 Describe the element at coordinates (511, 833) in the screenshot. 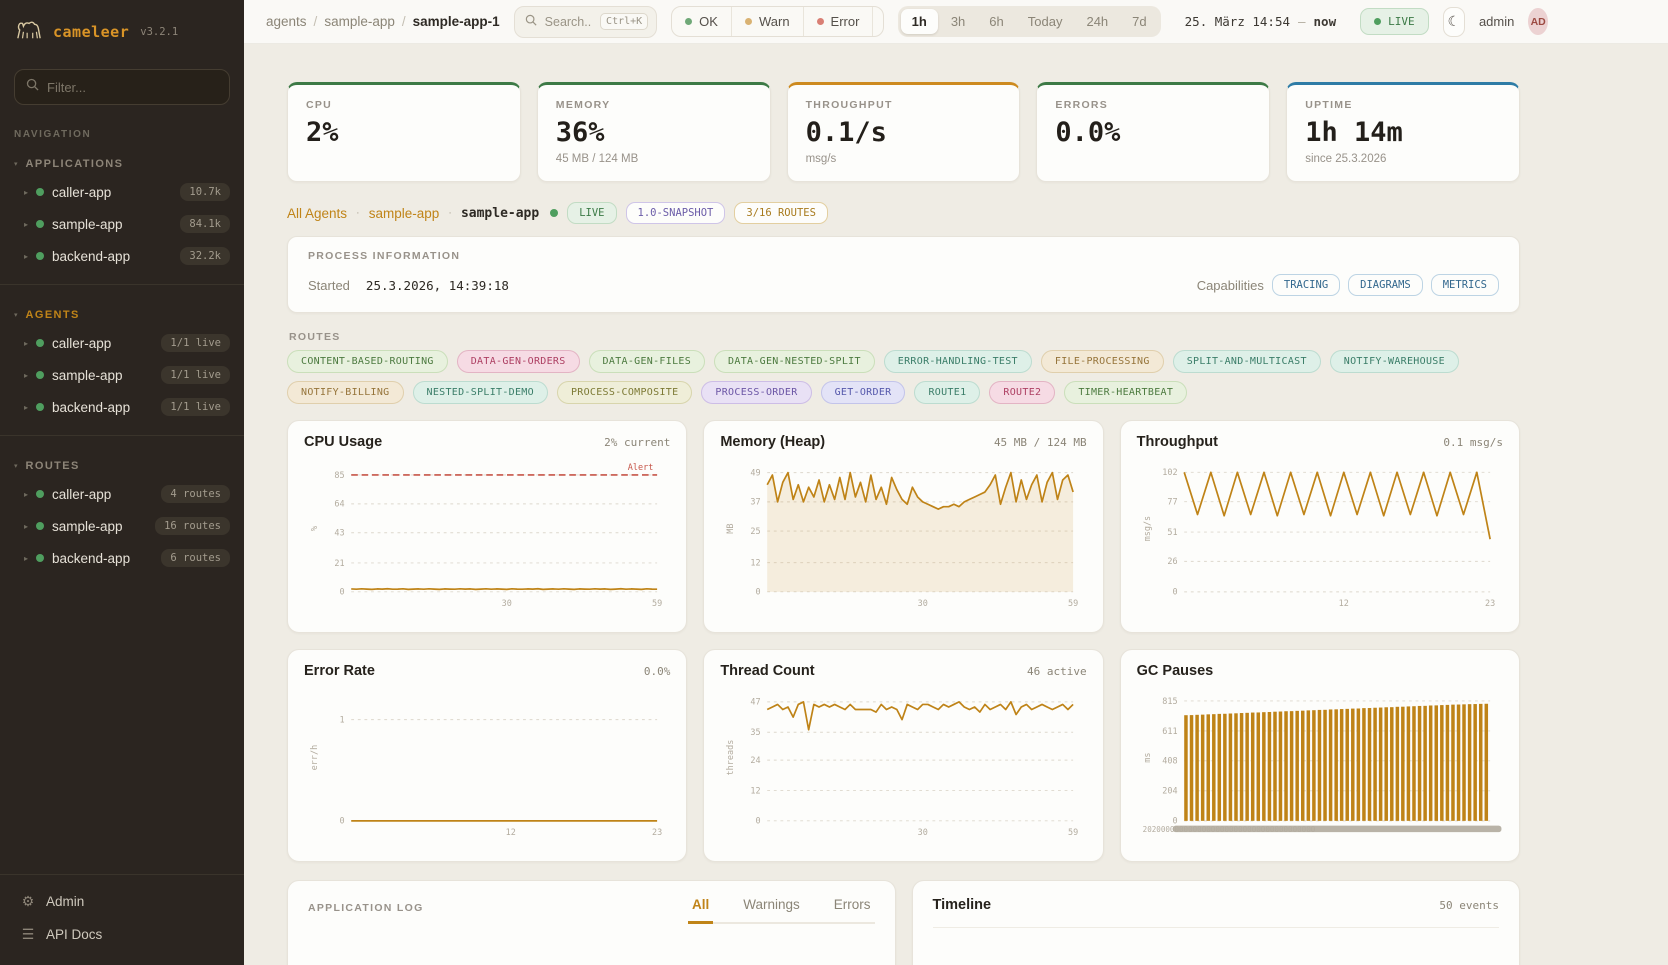

I see `svg-text: 12` at that location.